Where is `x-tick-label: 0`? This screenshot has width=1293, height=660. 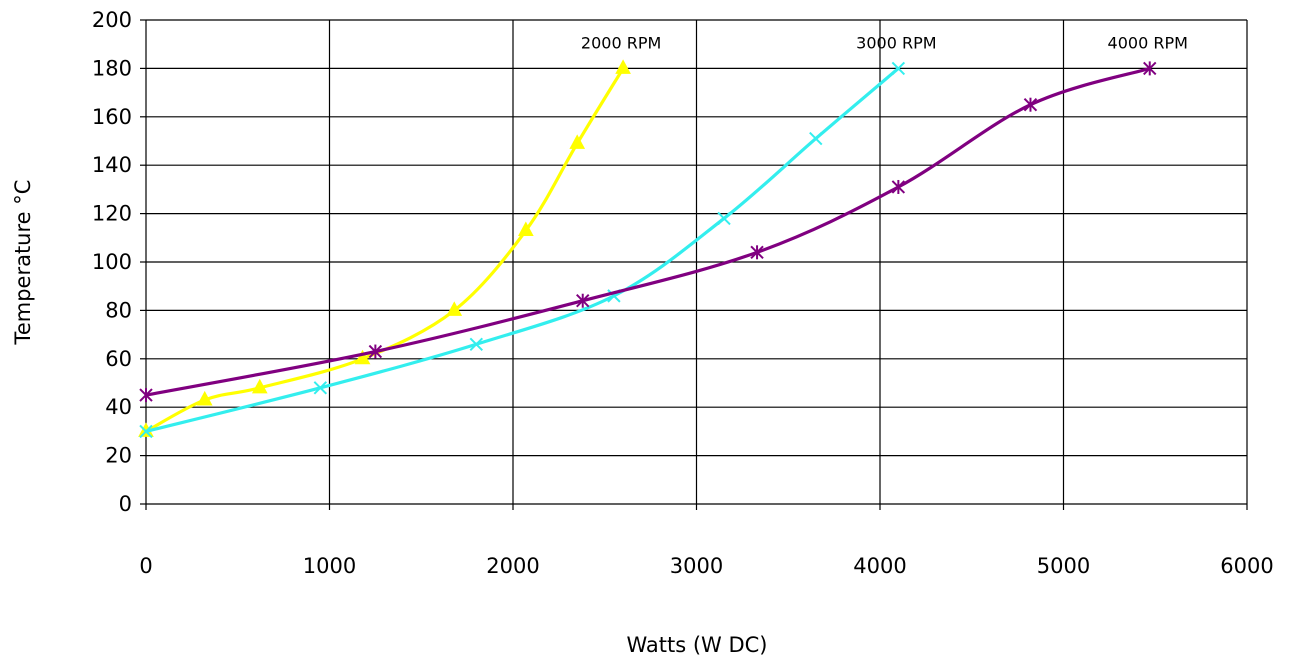 x-tick-label: 0 is located at coordinates (145, 566).